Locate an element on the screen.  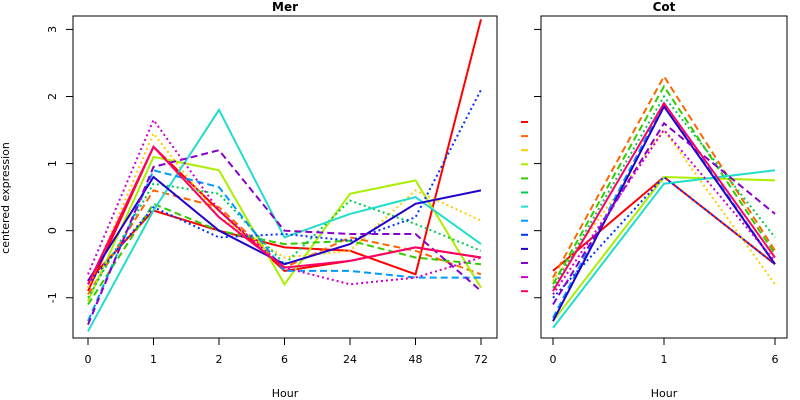
panel-title: Mer is located at coordinates (285, 7).